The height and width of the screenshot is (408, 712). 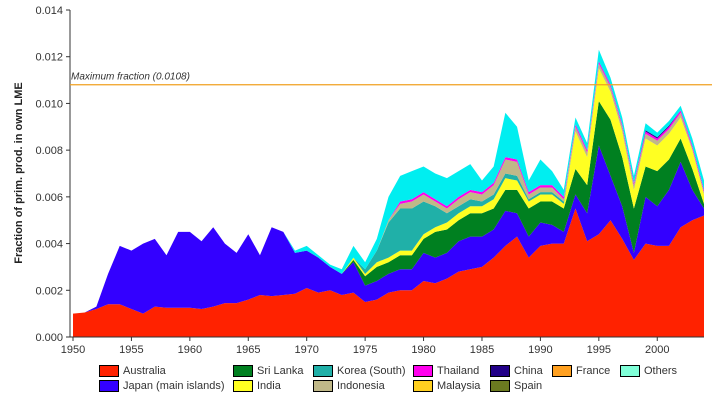 I want to click on x-tick-label: 1990, so click(x=540, y=350).